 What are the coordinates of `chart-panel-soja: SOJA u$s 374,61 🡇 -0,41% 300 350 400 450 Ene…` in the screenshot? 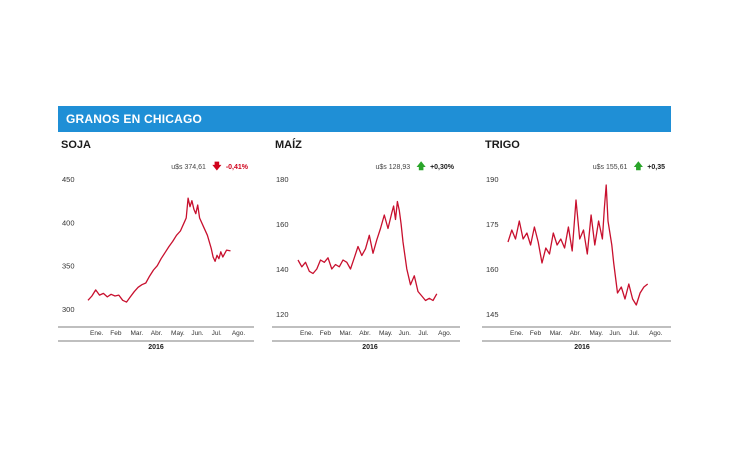 It's located at (156, 245).